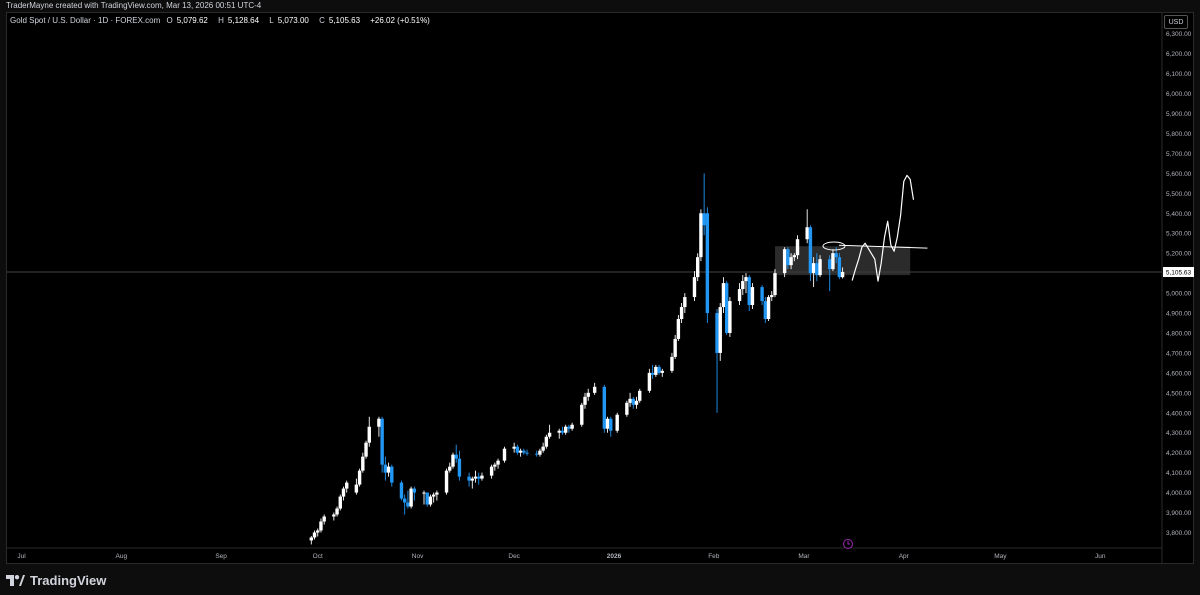  I want to click on y-tick-label: 4,900.00, so click(1179, 314).